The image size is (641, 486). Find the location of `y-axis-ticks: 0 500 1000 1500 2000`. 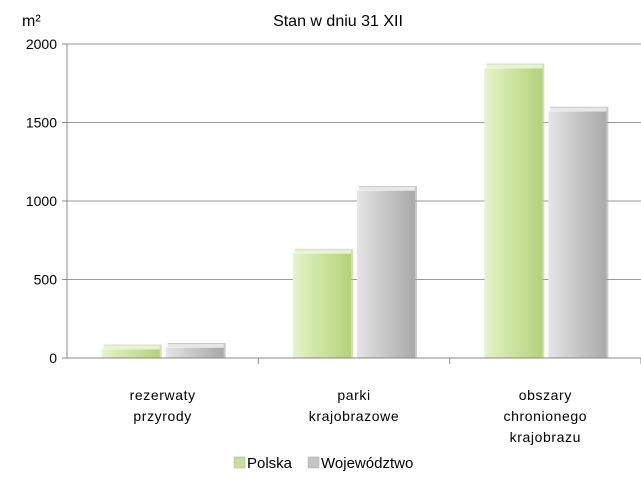

y-axis-ticks: 0 500 1000 1500 2000 is located at coordinates (46, 201).